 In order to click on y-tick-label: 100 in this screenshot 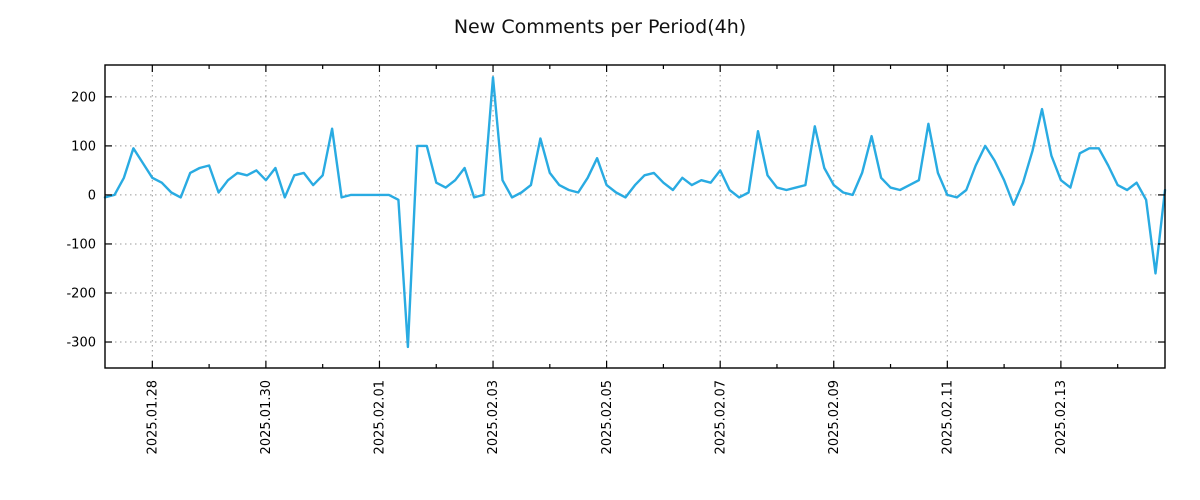, I will do `click(83, 146)`.